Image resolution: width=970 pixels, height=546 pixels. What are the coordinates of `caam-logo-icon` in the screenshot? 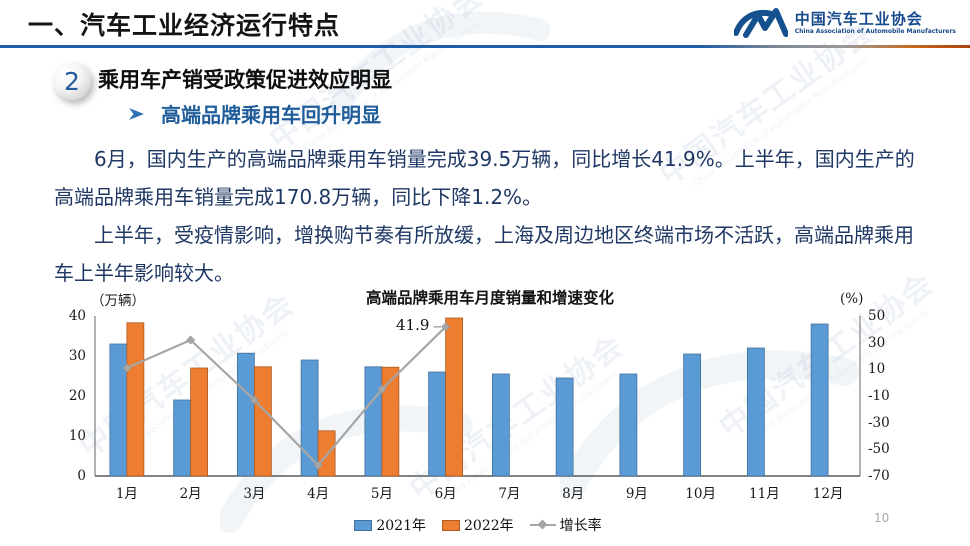 It's located at (760, 23).